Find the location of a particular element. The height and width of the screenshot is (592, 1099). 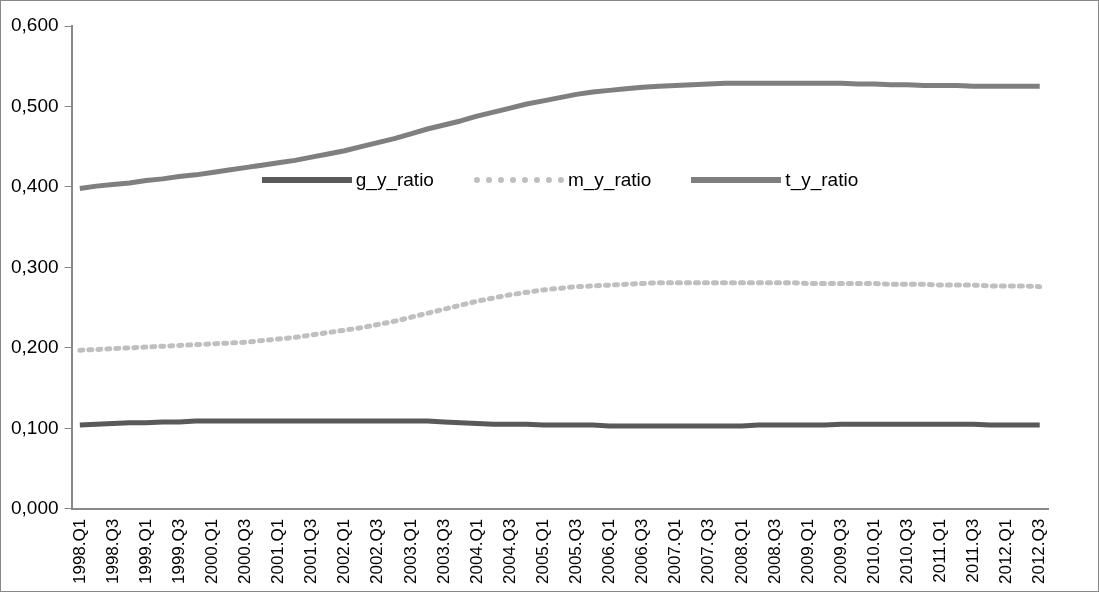

x-tick-label: 2000.Q1 is located at coordinates (211, 551).